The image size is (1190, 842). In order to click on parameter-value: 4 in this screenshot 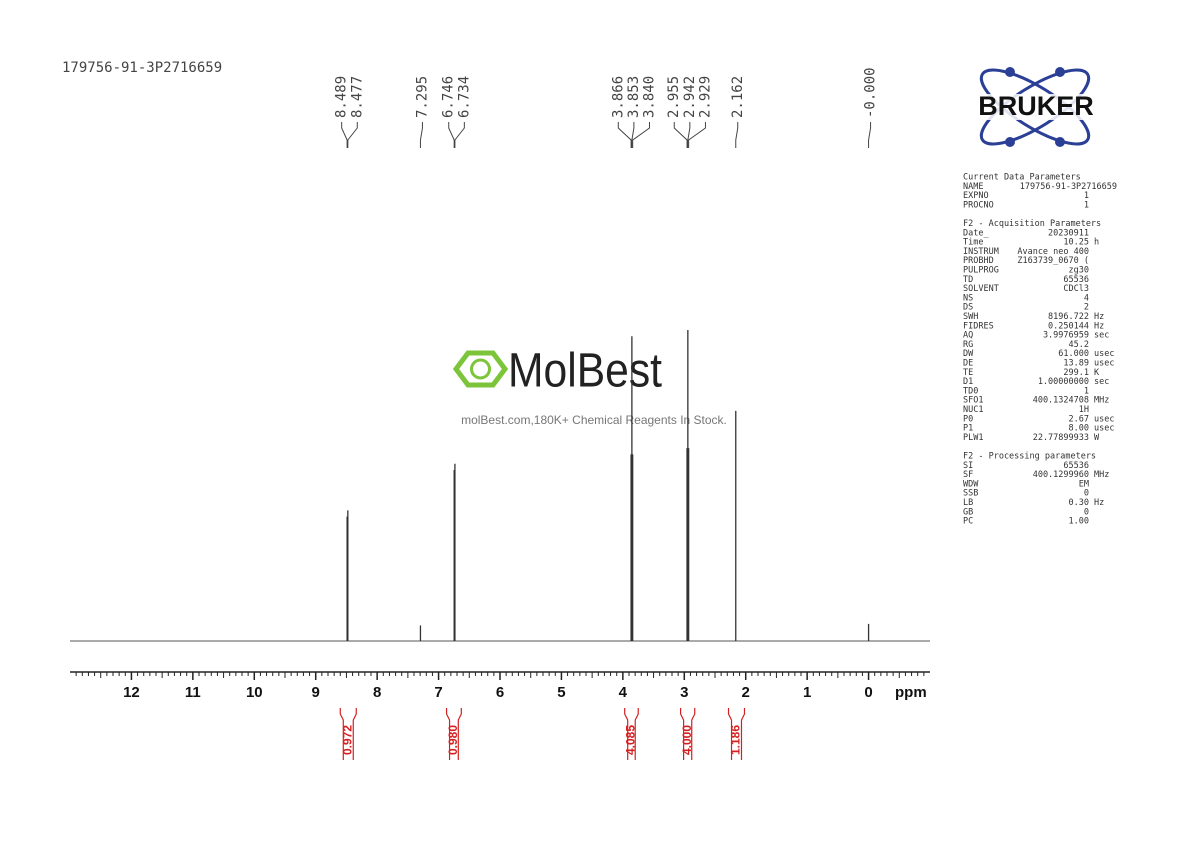, I will do `click(1086, 298)`.